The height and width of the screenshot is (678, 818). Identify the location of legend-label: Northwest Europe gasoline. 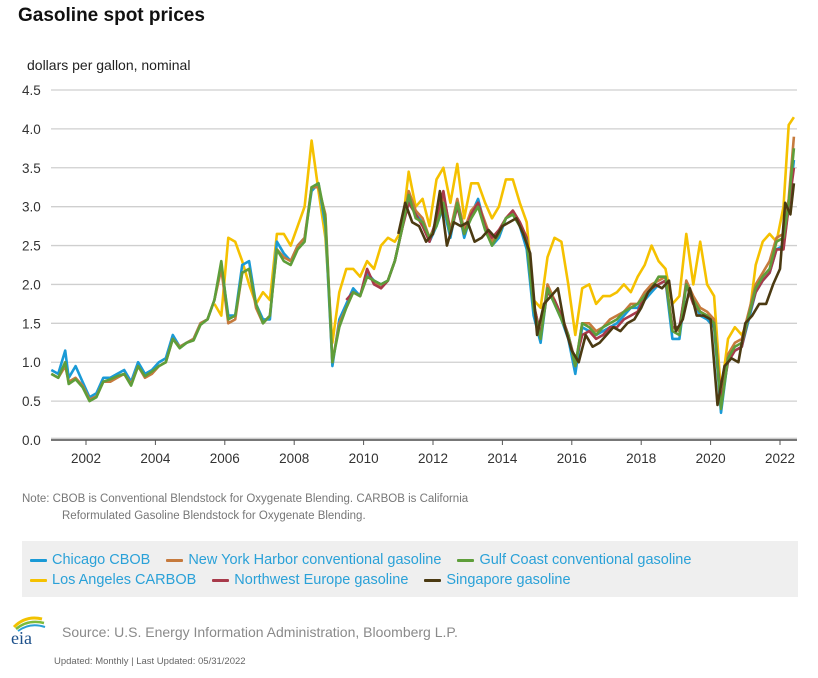
(321, 580).